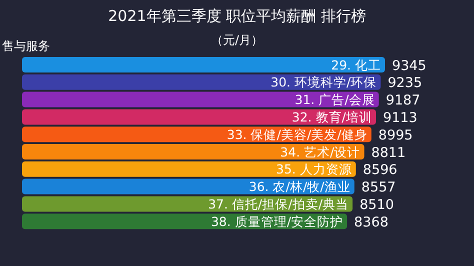 This screenshot has height=266, width=474. Describe the element at coordinates (395, 135) in the screenshot. I see `data-label: 8995` at that location.